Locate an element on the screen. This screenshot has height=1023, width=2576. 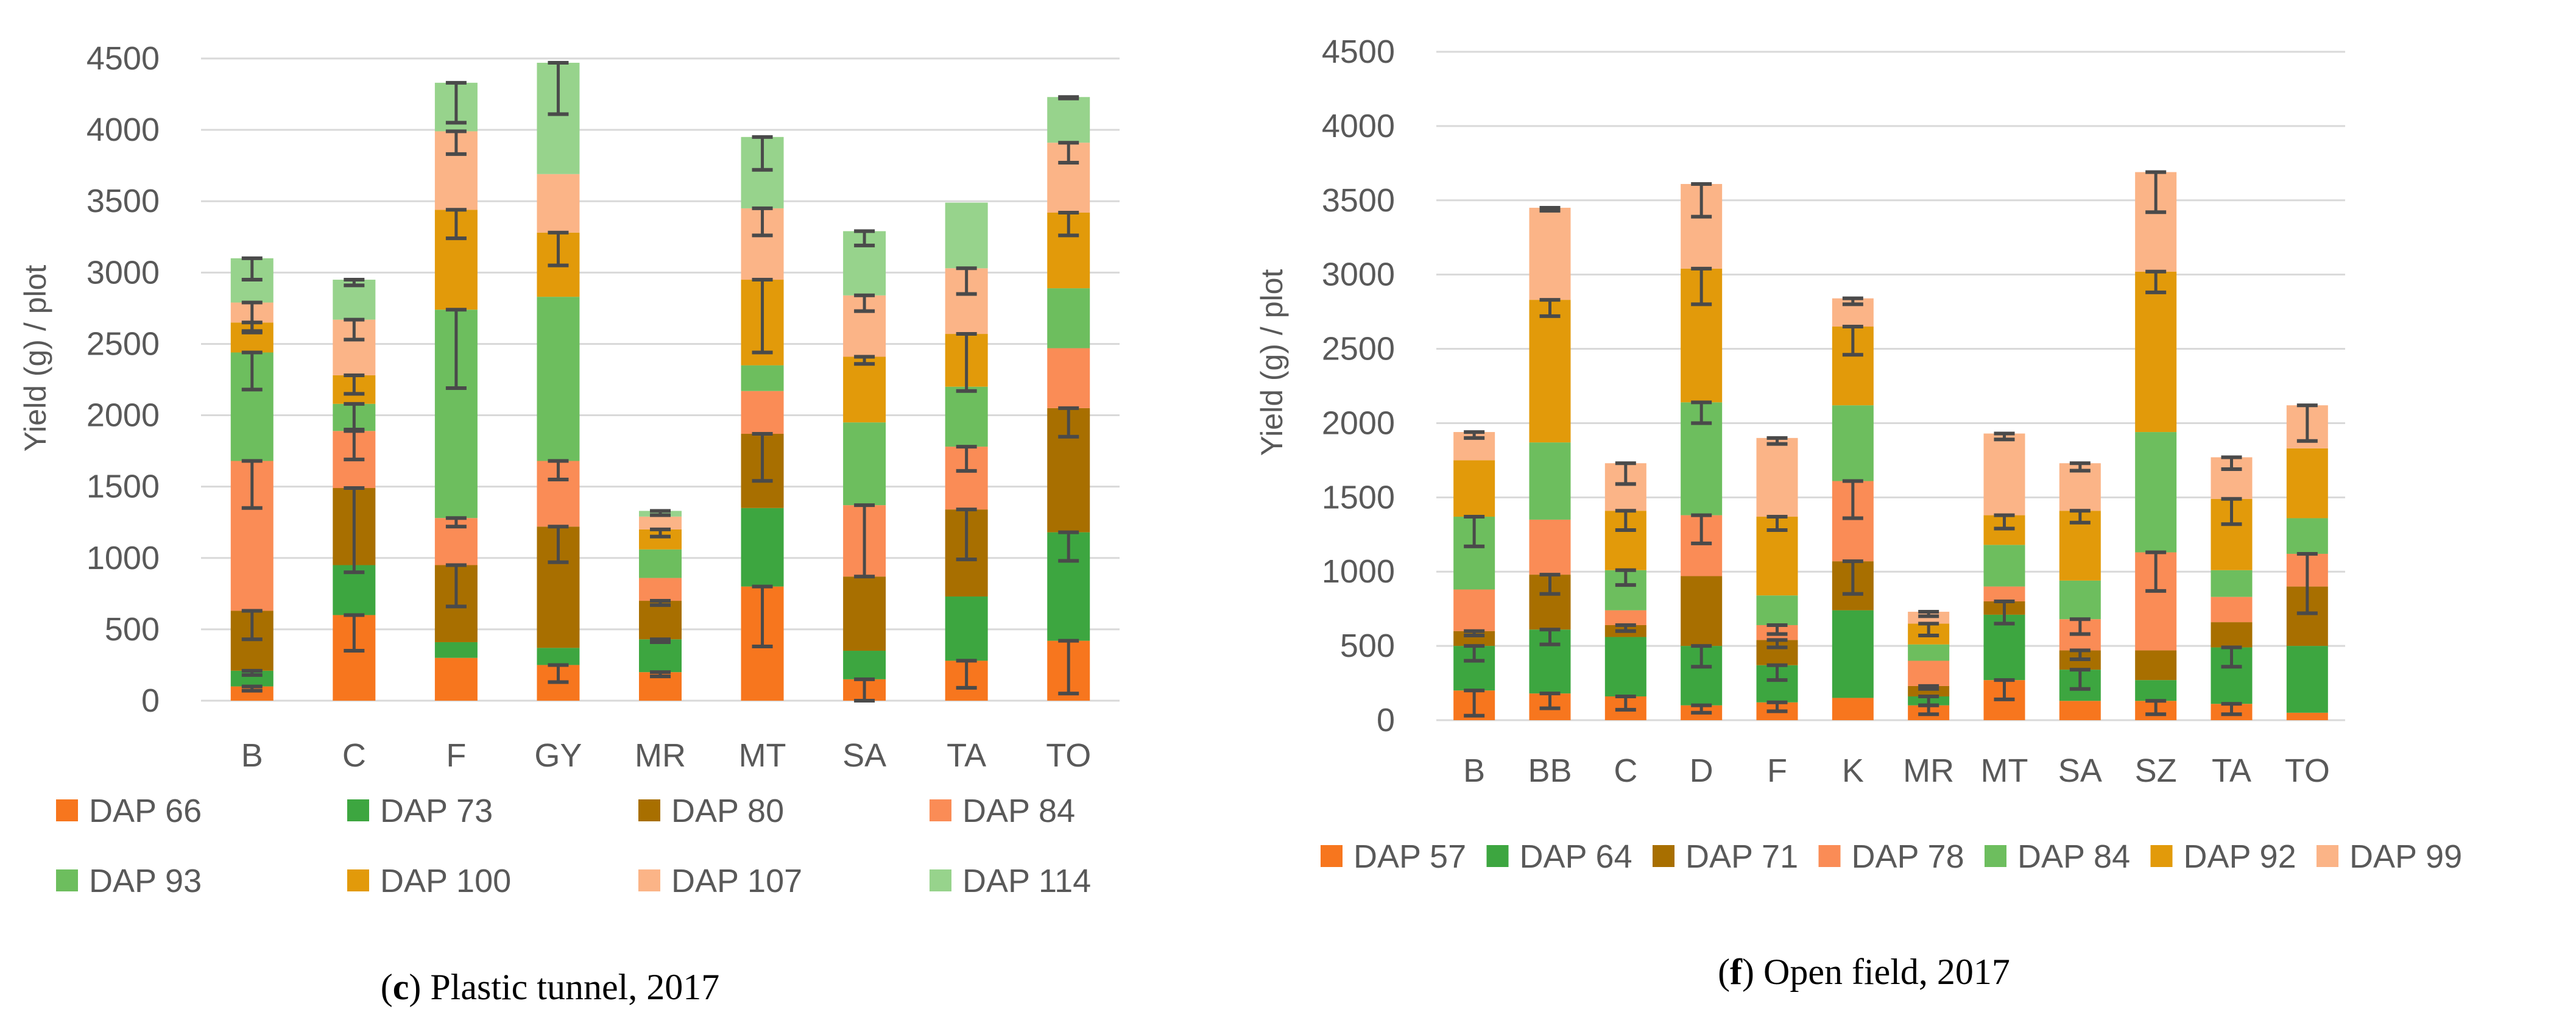
x-tick-label: TA is located at coordinates (2231, 771).